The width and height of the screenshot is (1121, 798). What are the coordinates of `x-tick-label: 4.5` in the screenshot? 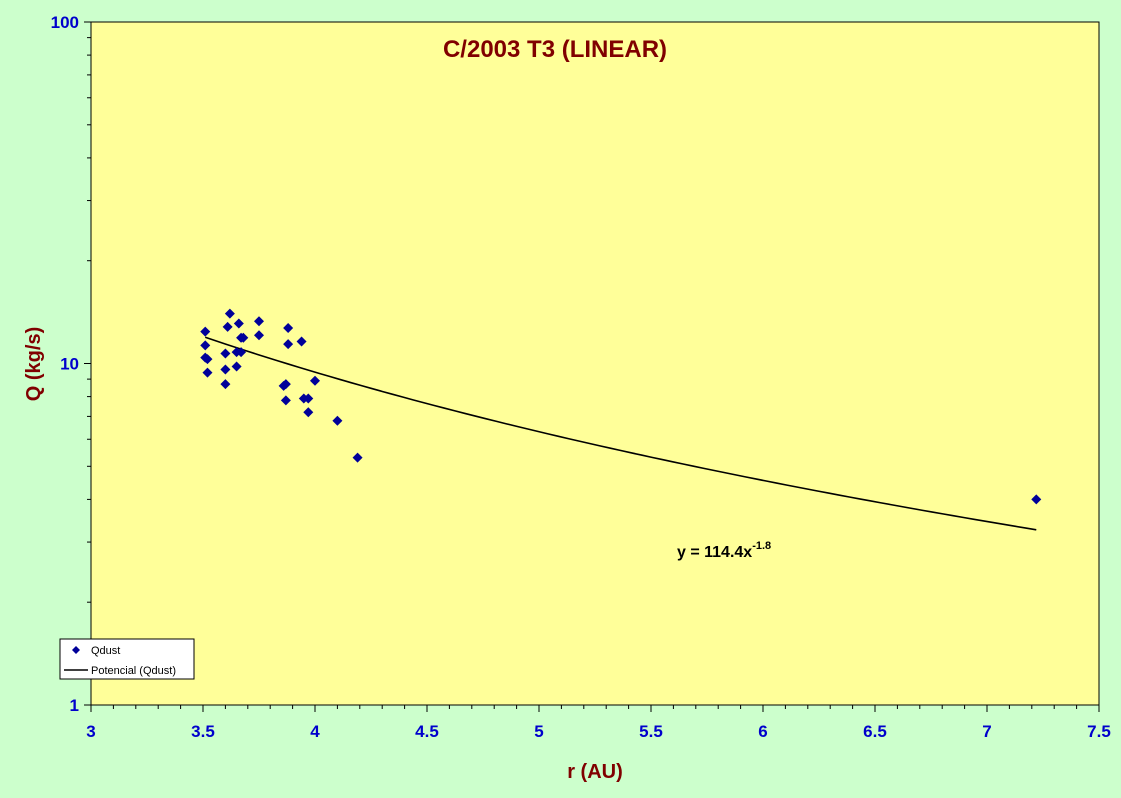 It's located at (427, 731).